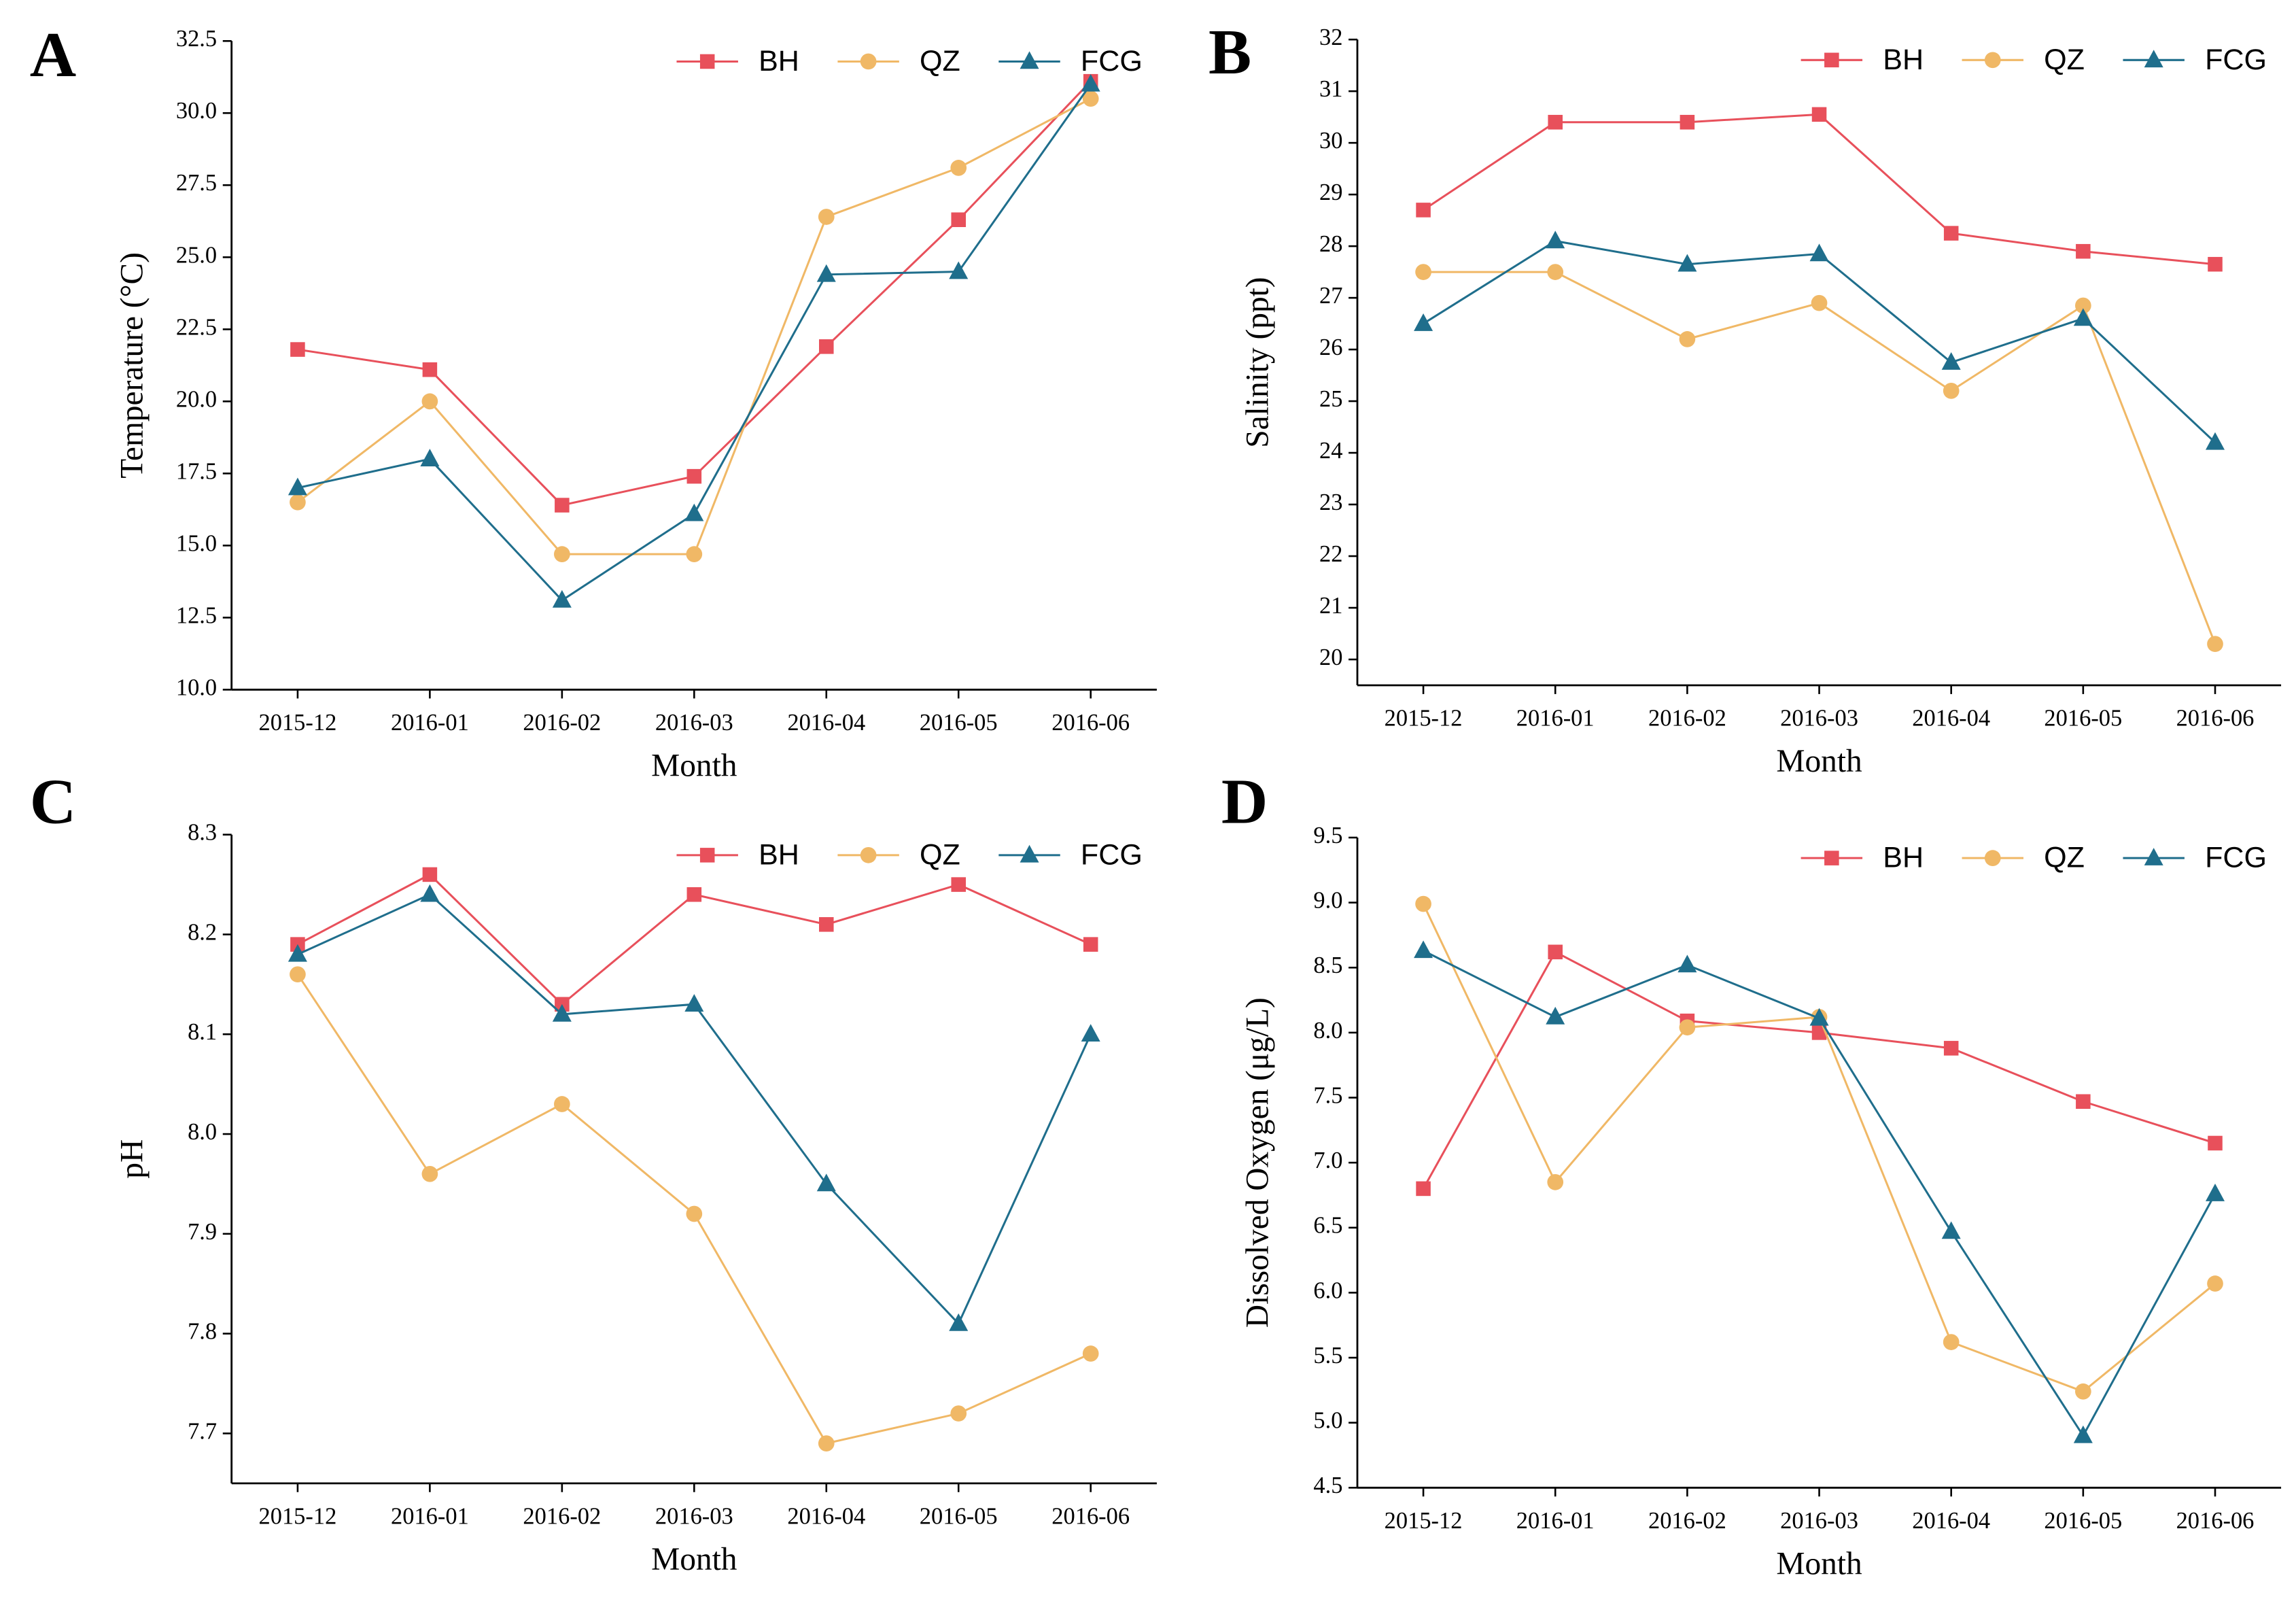 The image size is (2296, 1599). Describe the element at coordinates (1330, 89) in the screenshot. I see `y-tick-label: 31` at that location.